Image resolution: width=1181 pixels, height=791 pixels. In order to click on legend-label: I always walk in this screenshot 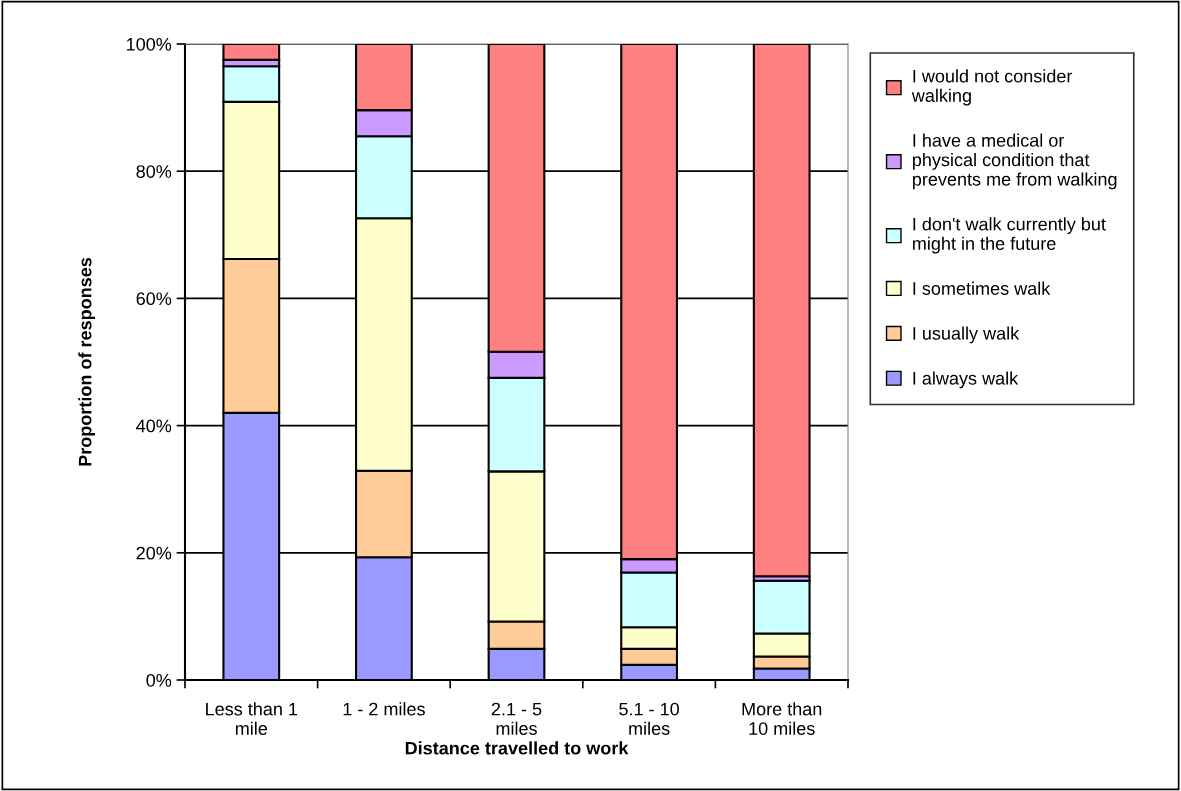, I will do `click(966, 380)`.